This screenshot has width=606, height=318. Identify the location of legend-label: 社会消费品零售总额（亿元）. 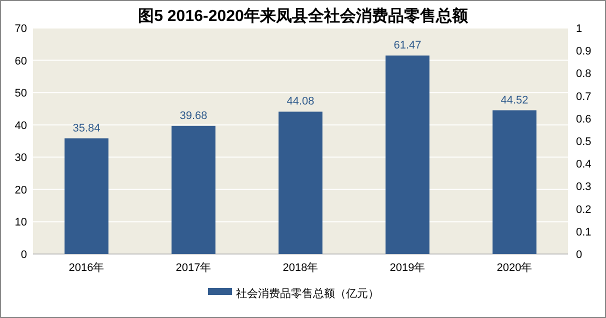
(307, 293).